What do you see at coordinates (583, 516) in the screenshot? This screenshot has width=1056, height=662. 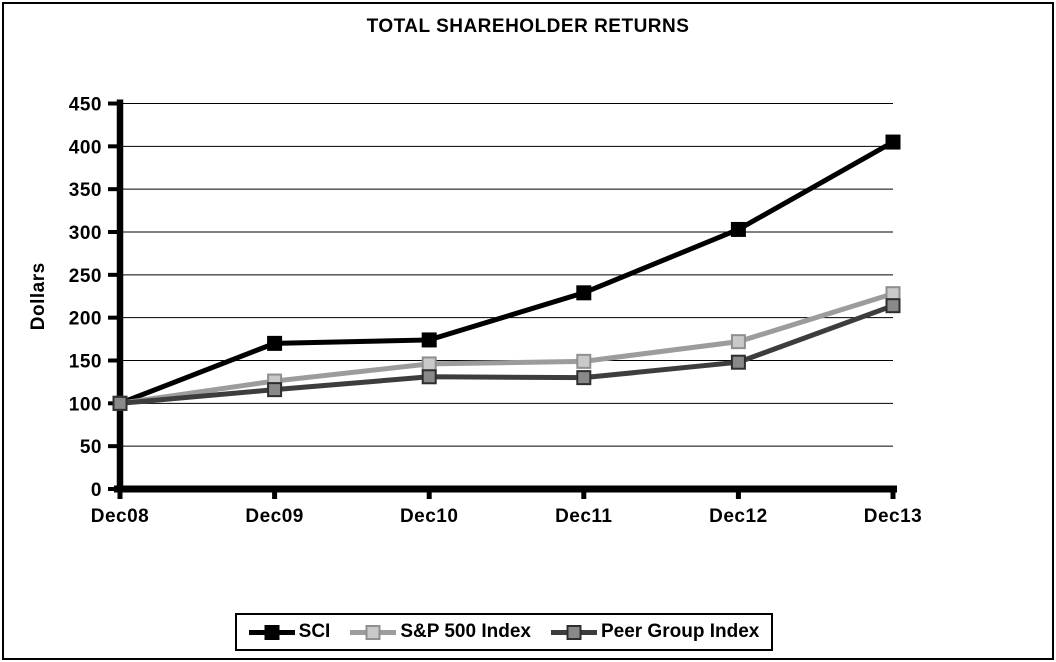 I see `x-tick-label: Dec11` at bounding box center [583, 516].